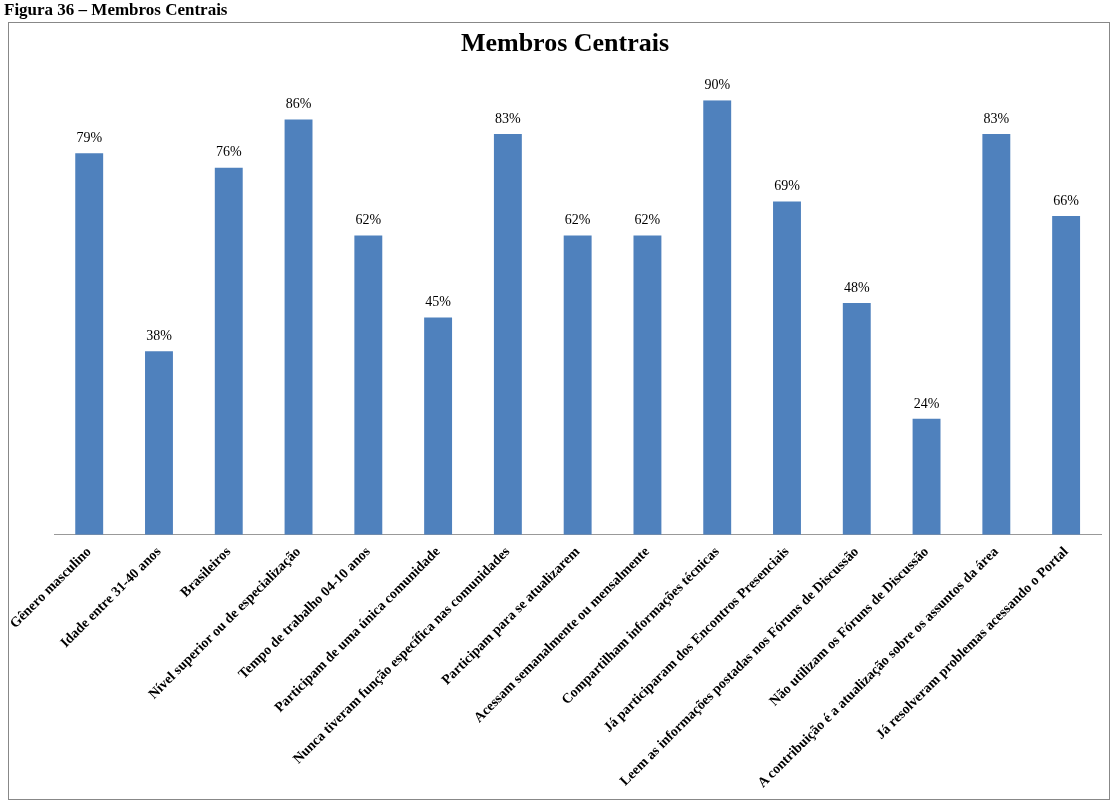 Image resolution: width=1115 pixels, height=802 pixels. Describe the element at coordinates (565, 43) in the screenshot. I see `chart-title: Membros Centrais` at that location.